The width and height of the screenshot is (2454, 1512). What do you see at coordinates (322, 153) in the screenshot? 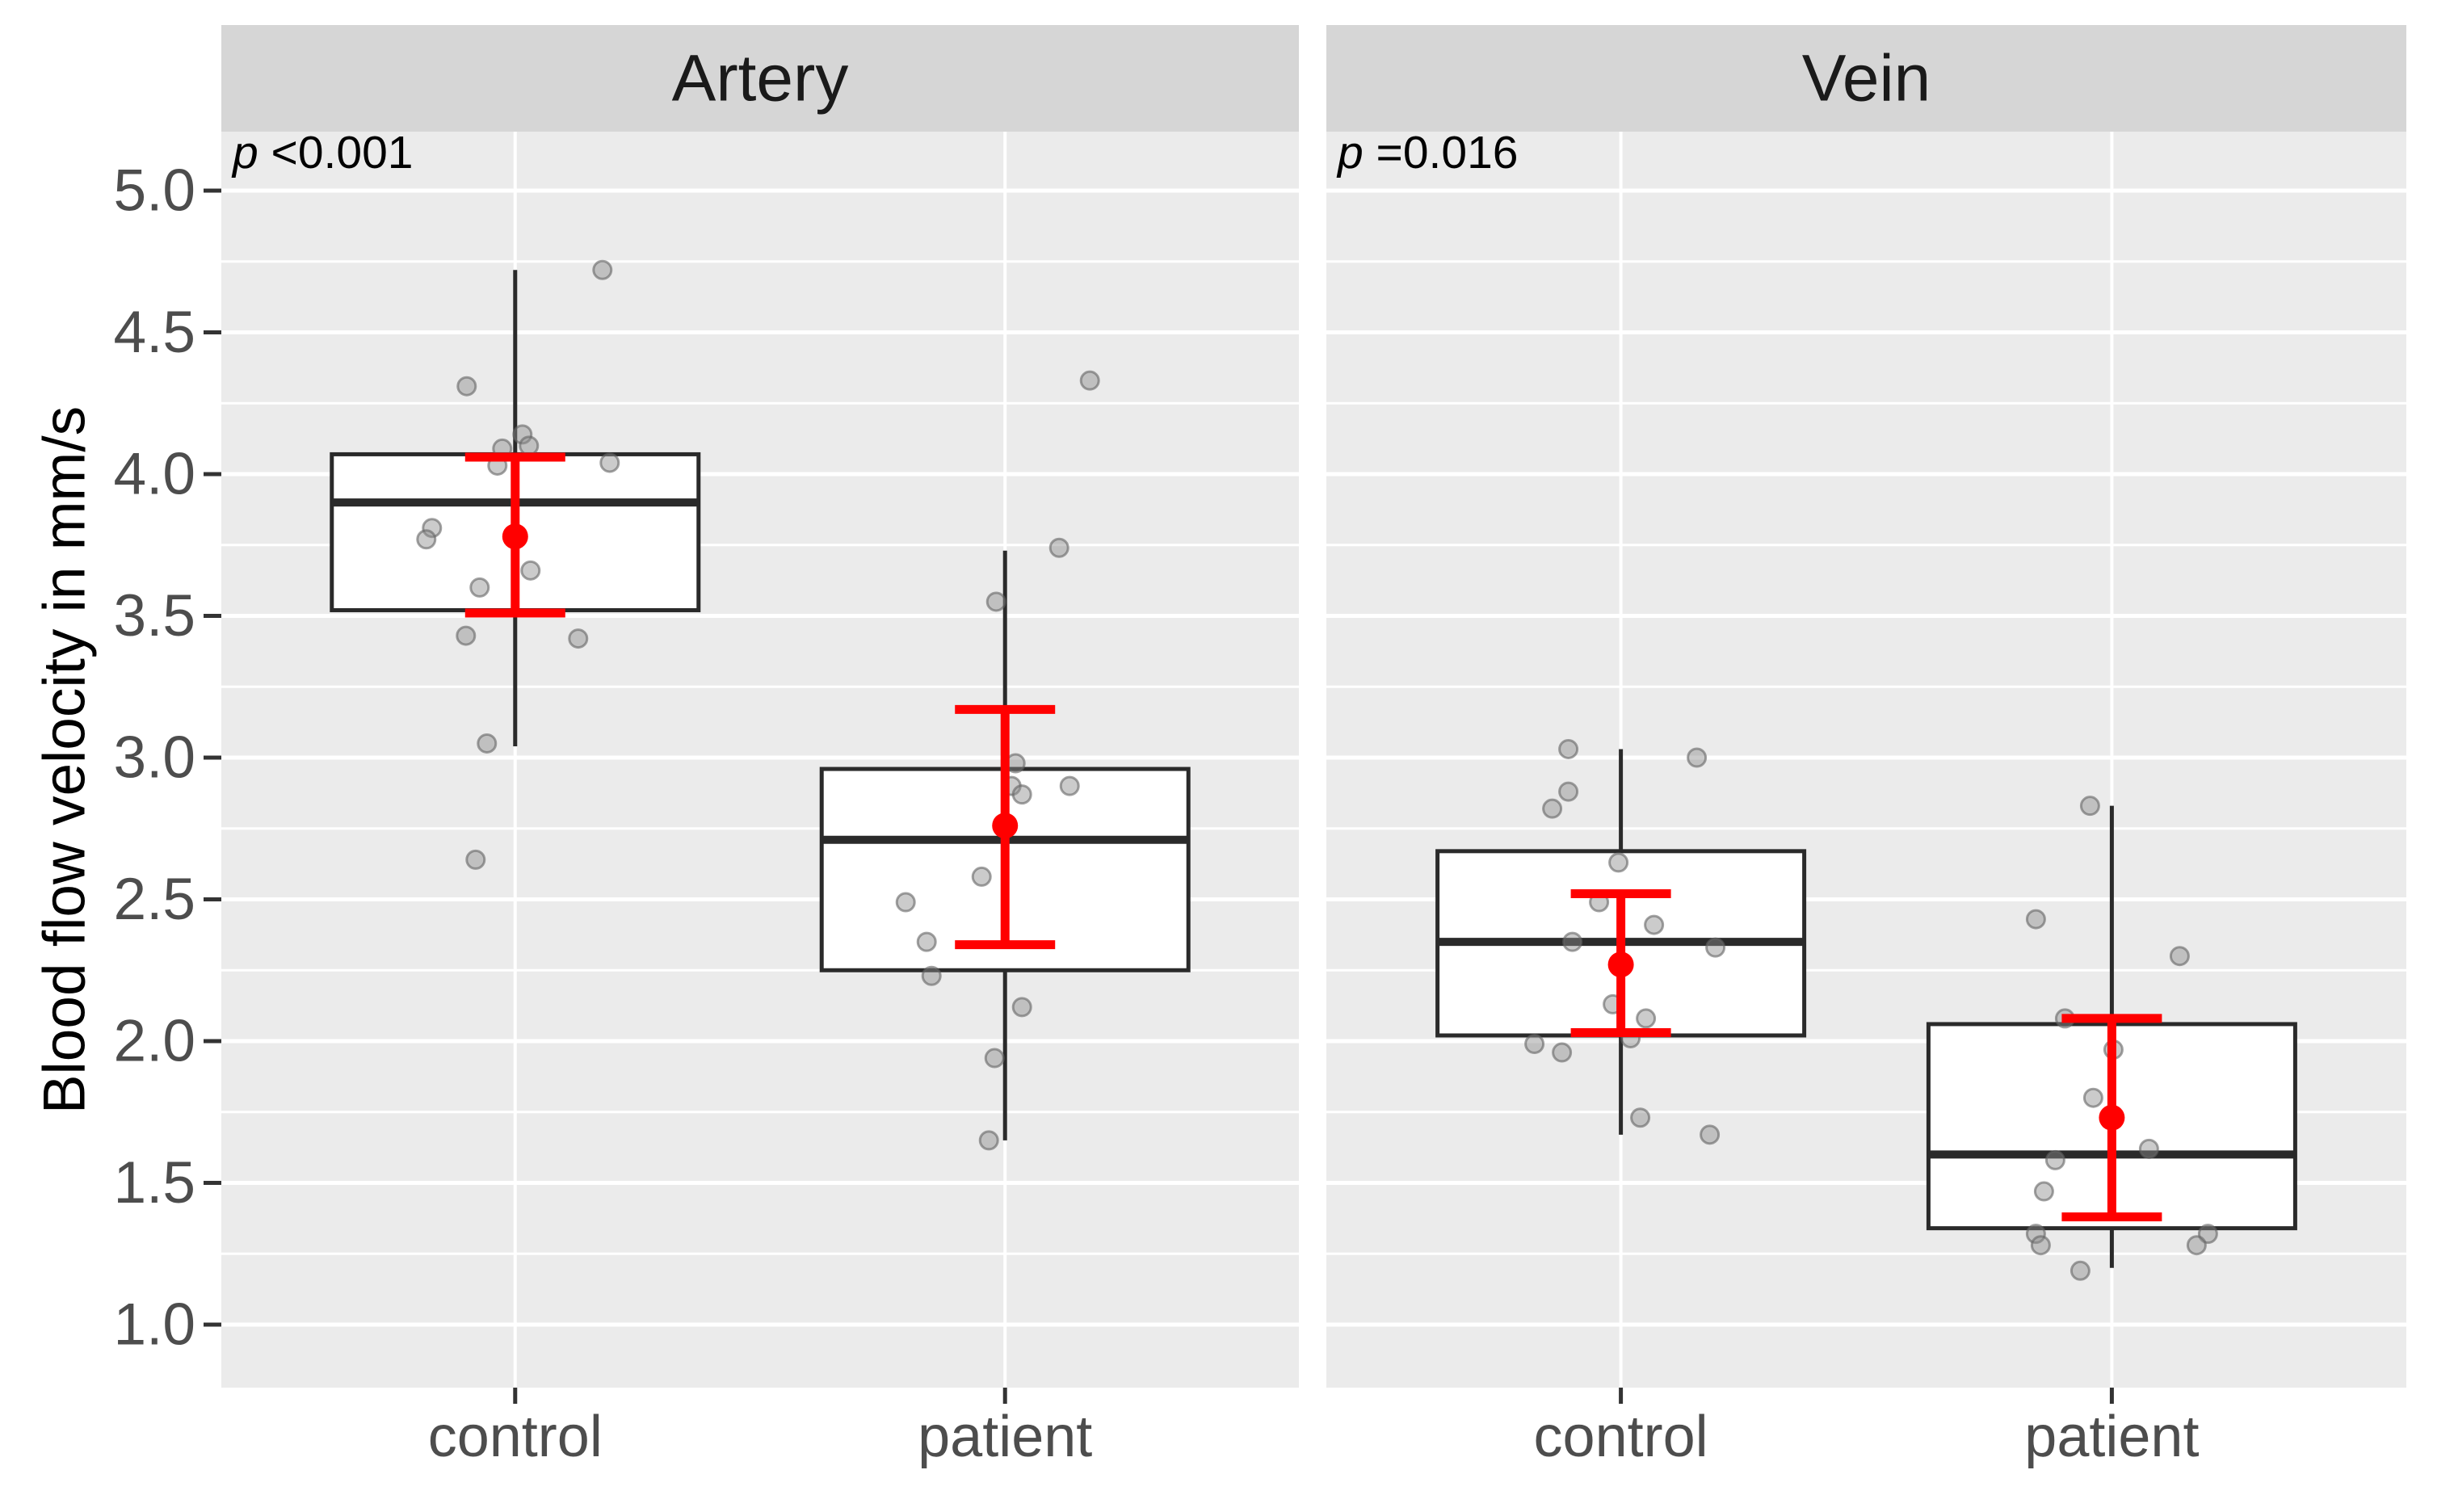
I see `p-value-annotation: p <0.001` at bounding box center [322, 153].